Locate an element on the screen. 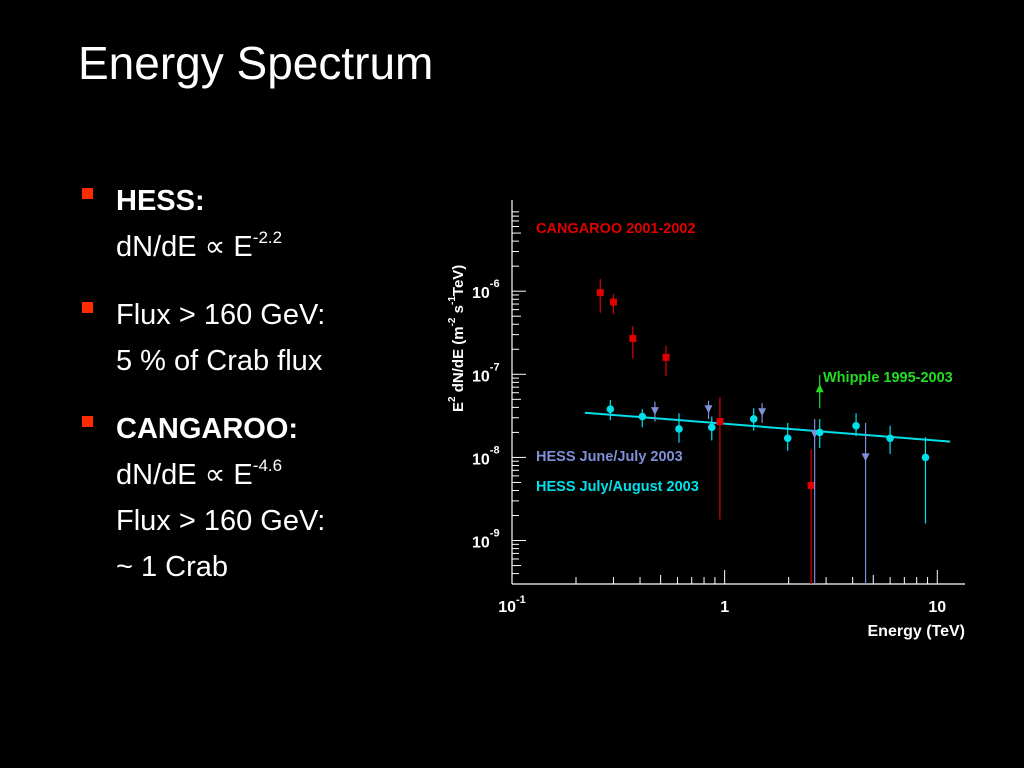 The width and height of the screenshot is (1024, 768). x-tick-label: 10-1 is located at coordinates (512, 605).